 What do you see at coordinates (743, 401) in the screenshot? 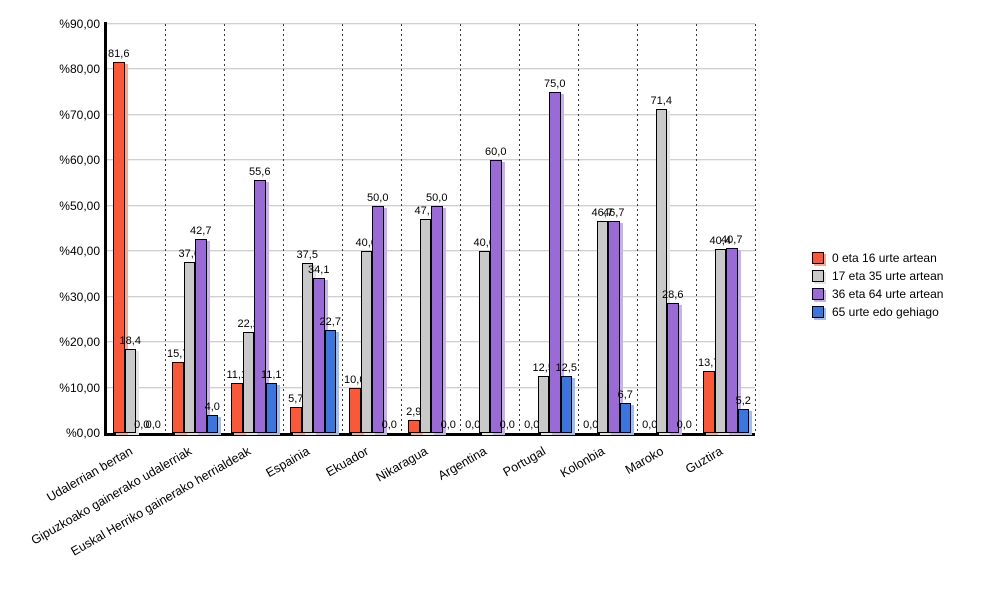
I see `bar-value-label: 5,2` at bounding box center [743, 401].